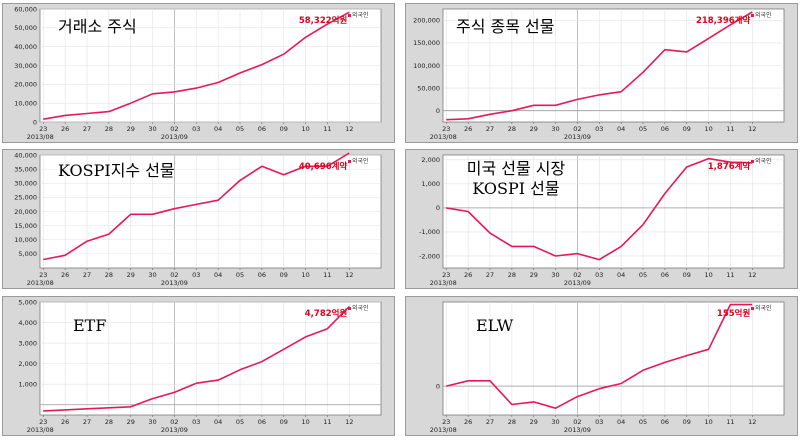 The height and width of the screenshot is (442, 806). I want to click on y-tick-label: 25,000, so click(25, 198).